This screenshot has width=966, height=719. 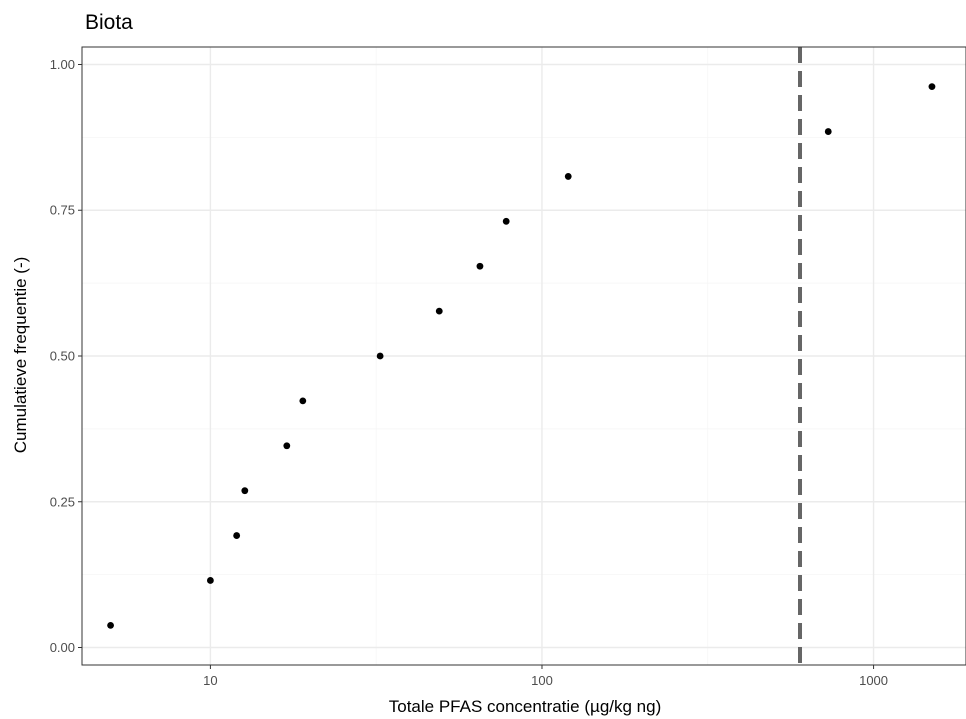 What do you see at coordinates (542, 680) in the screenshot?
I see `x-tick-label: 100` at bounding box center [542, 680].